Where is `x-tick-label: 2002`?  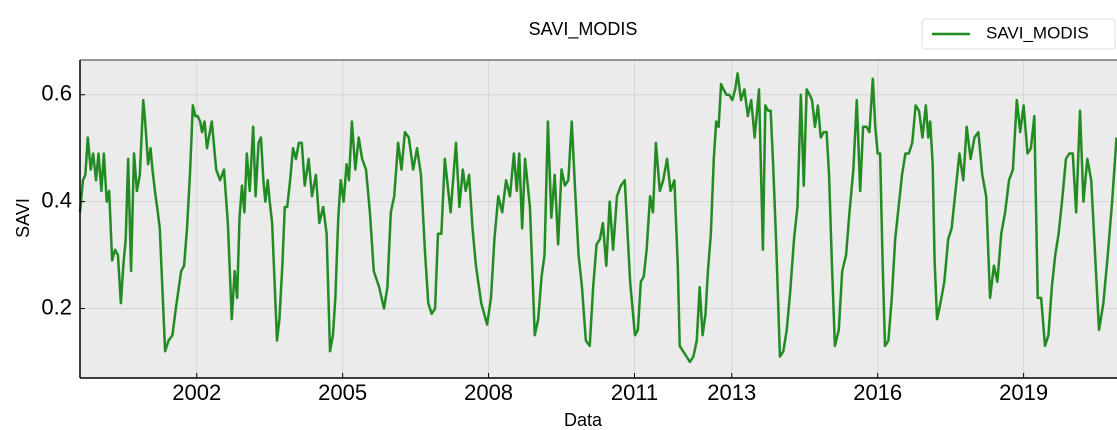
x-tick-label: 2002 is located at coordinates (196, 392).